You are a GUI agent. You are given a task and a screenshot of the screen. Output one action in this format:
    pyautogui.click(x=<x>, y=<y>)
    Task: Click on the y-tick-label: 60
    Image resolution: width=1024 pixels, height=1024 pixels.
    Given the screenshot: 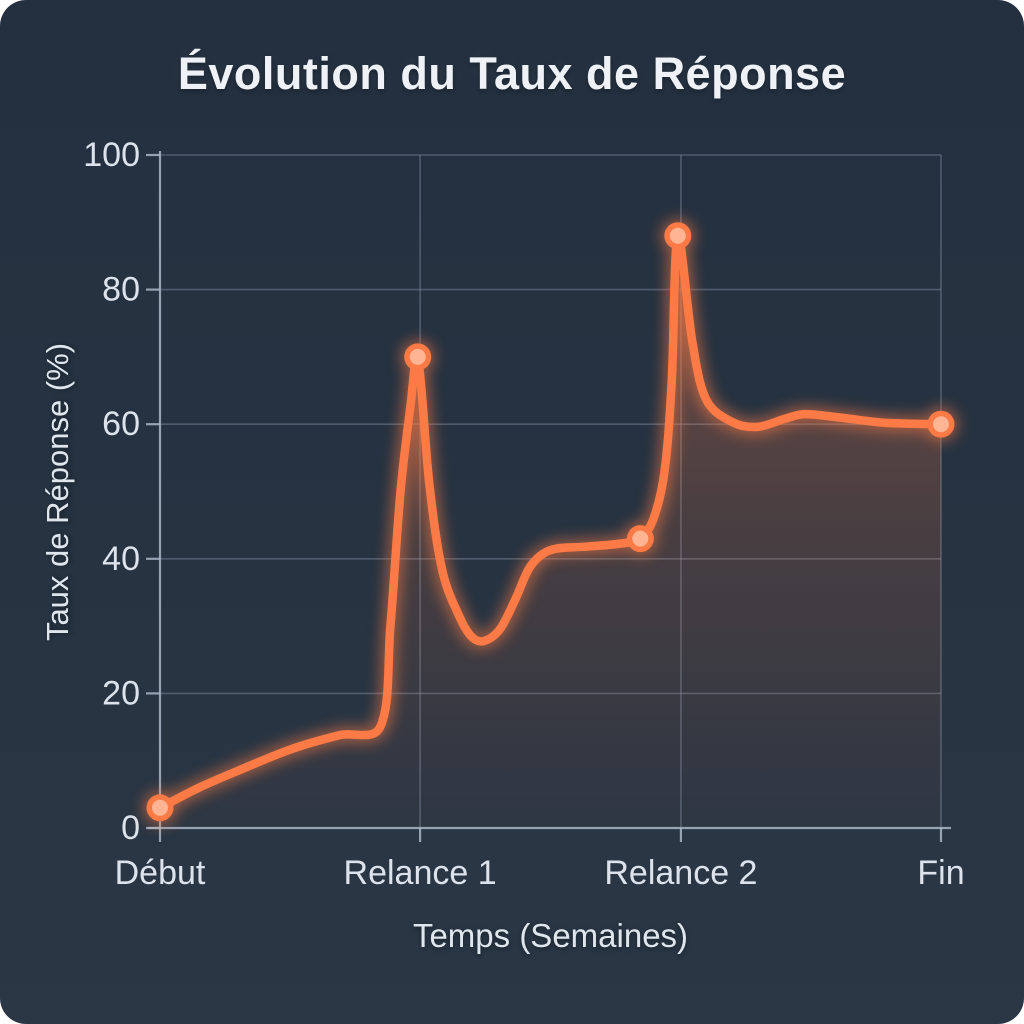 What is the action you would take?
    pyautogui.click(x=121, y=424)
    